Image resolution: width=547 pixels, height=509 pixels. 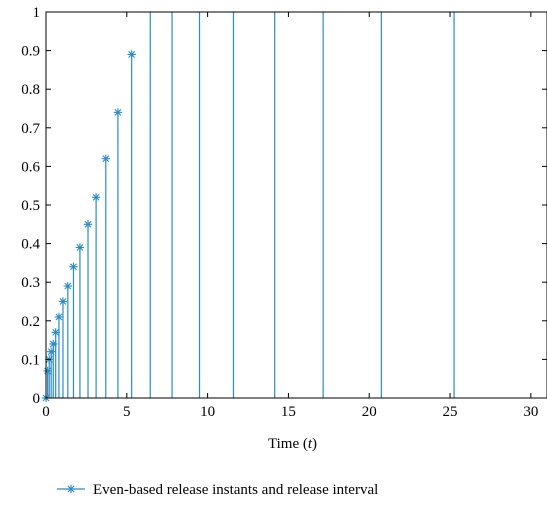 What do you see at coordinates (30, 167) in the screenshot?
I see `y-tick-label: 0.6` at bounding box center [30, 167].